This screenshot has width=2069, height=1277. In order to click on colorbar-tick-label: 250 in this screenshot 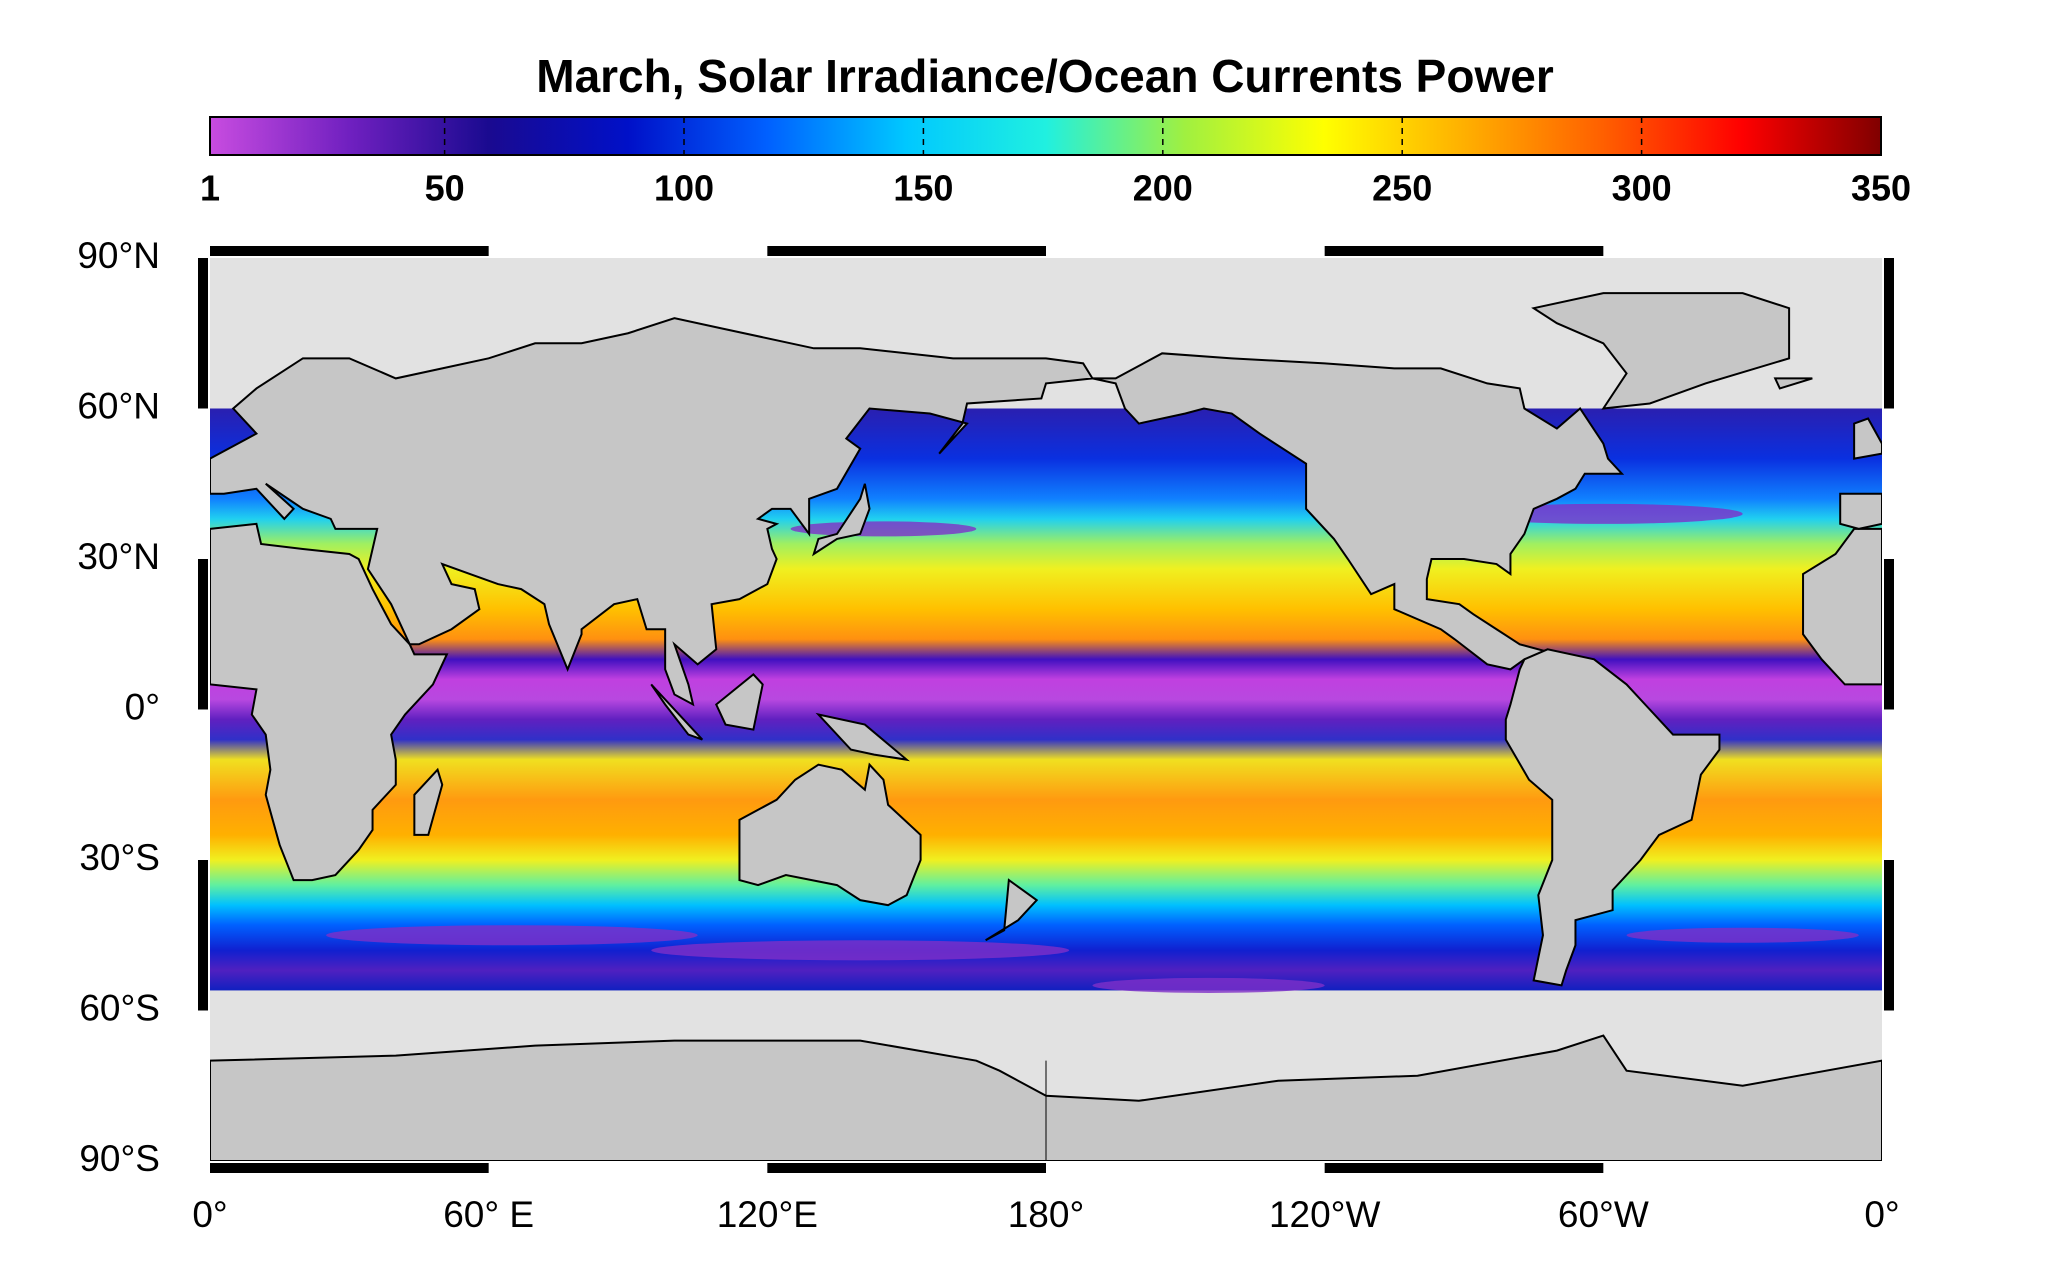, I will do `click(1402, 188)`.